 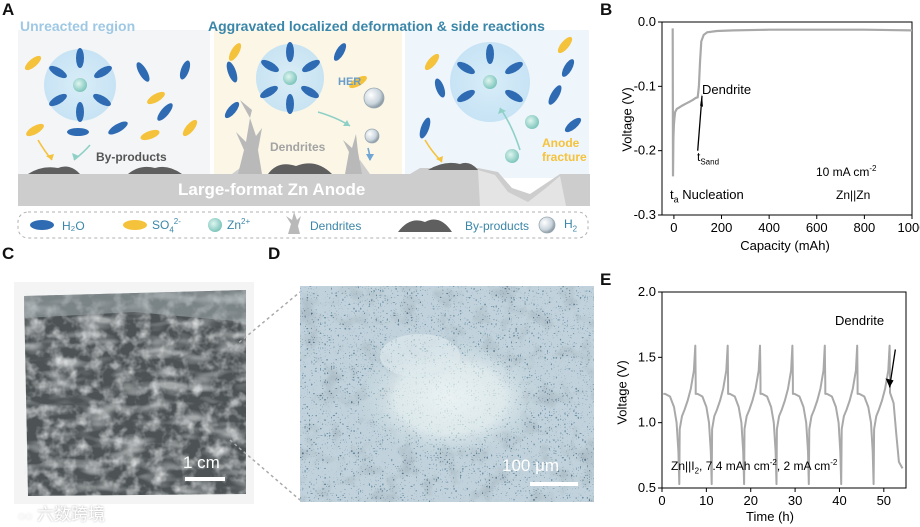 I want to click on legend-zn-sup: 2+, so click(x=246, y=221).